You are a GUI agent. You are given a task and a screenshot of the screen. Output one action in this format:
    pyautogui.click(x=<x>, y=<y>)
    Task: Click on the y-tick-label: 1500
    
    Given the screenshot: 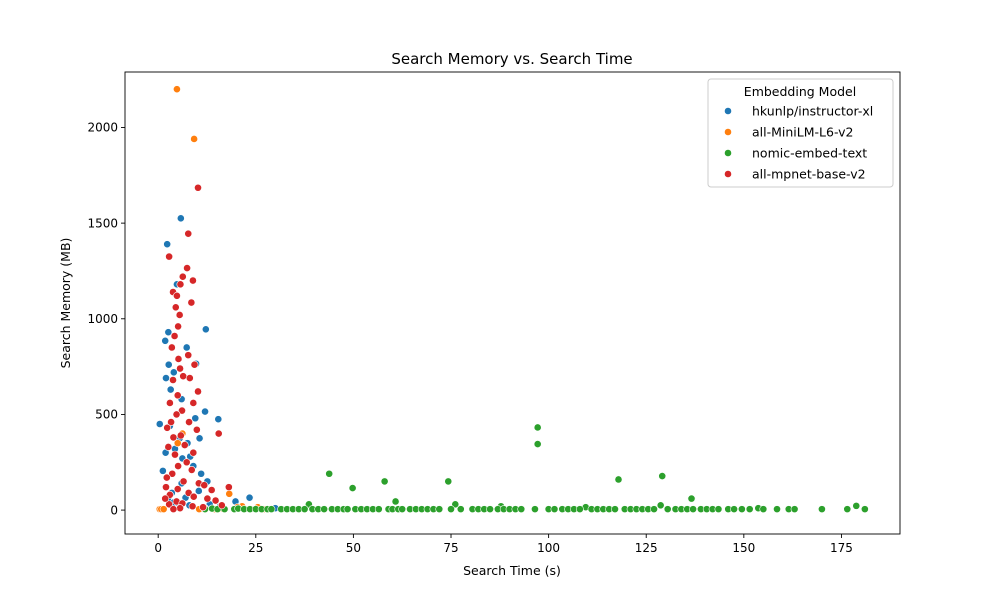 What is the action you would take?
    pyautogui.click(x=102, y=223)
    